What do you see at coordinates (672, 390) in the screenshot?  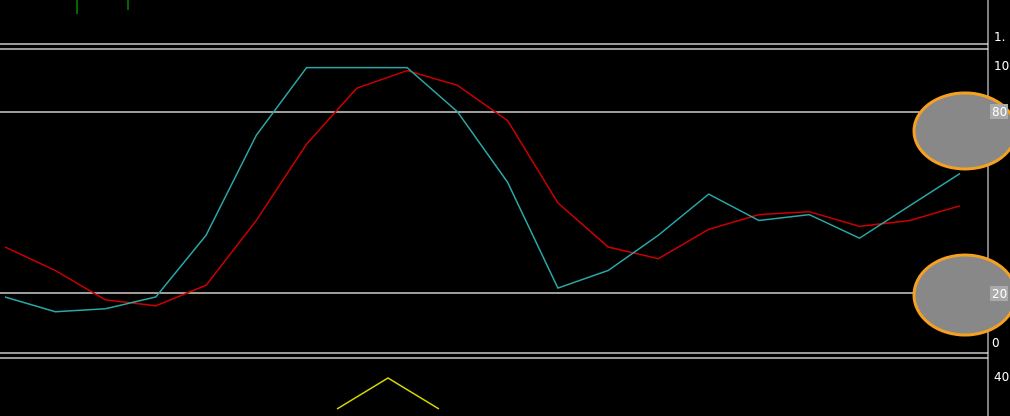 I see `bottom-panel: 40` at bounding box center [672, 390].